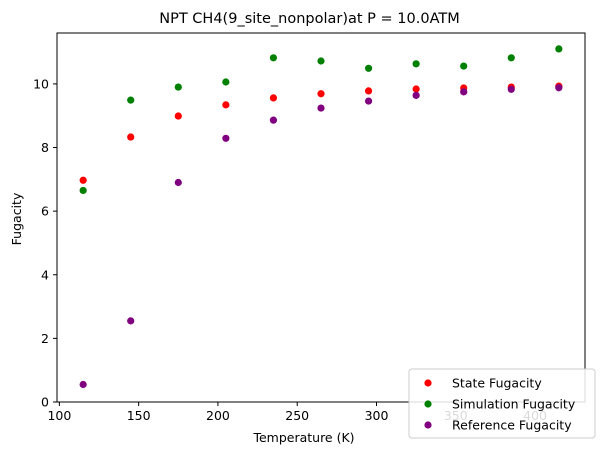 Image resolution: width=605 pixels, height=455 pixels. I want to click on y-tick-label: 2, so click(45, 338).